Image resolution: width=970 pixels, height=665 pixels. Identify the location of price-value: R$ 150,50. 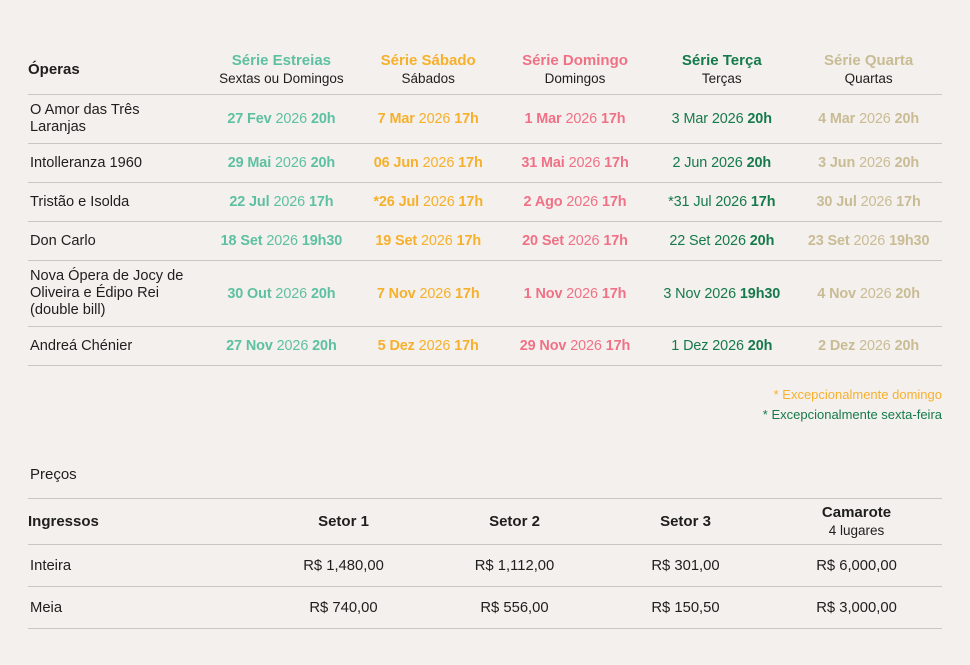
(685, 607).